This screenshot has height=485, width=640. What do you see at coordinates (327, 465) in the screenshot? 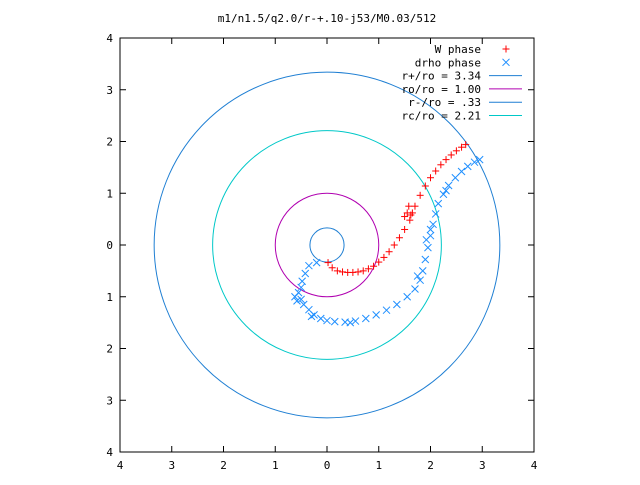
I see `x-tick-label: 0` at bounding box center [327, 465].